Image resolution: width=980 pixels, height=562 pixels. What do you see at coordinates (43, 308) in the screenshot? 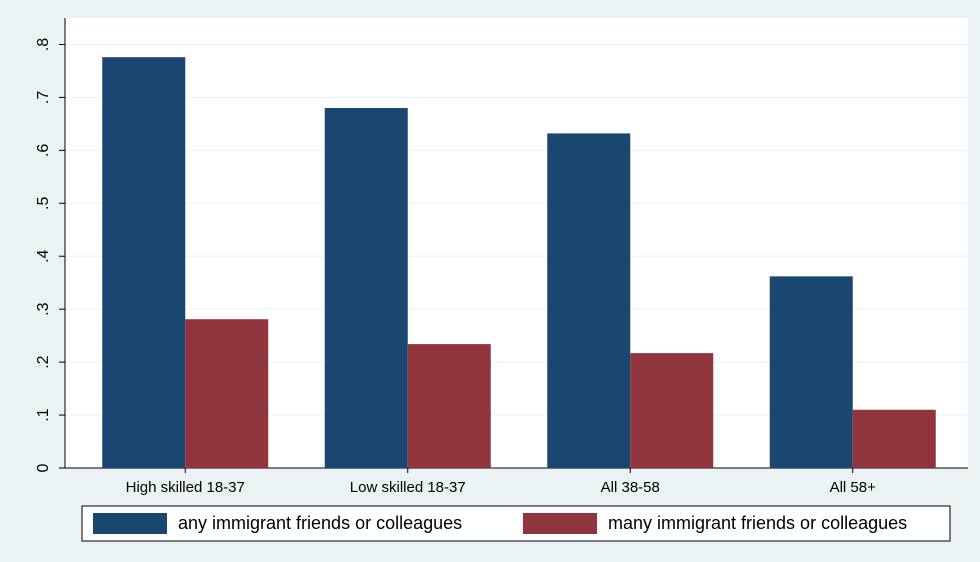
I see `y-tick-label: .3` at bounding box center [43, 308].